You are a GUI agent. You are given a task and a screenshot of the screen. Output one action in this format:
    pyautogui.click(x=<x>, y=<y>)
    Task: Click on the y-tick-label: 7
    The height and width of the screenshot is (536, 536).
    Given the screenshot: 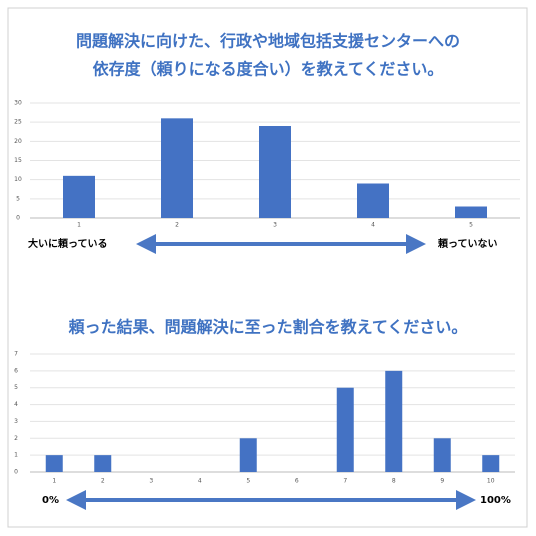 What is the action you would take?
    pyautogui.click(x=16, y=354)
    